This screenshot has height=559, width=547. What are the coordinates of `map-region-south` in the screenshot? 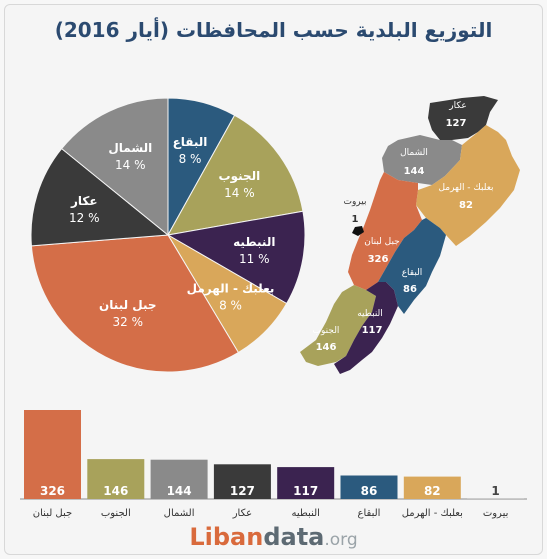 It's located at (338, 325).